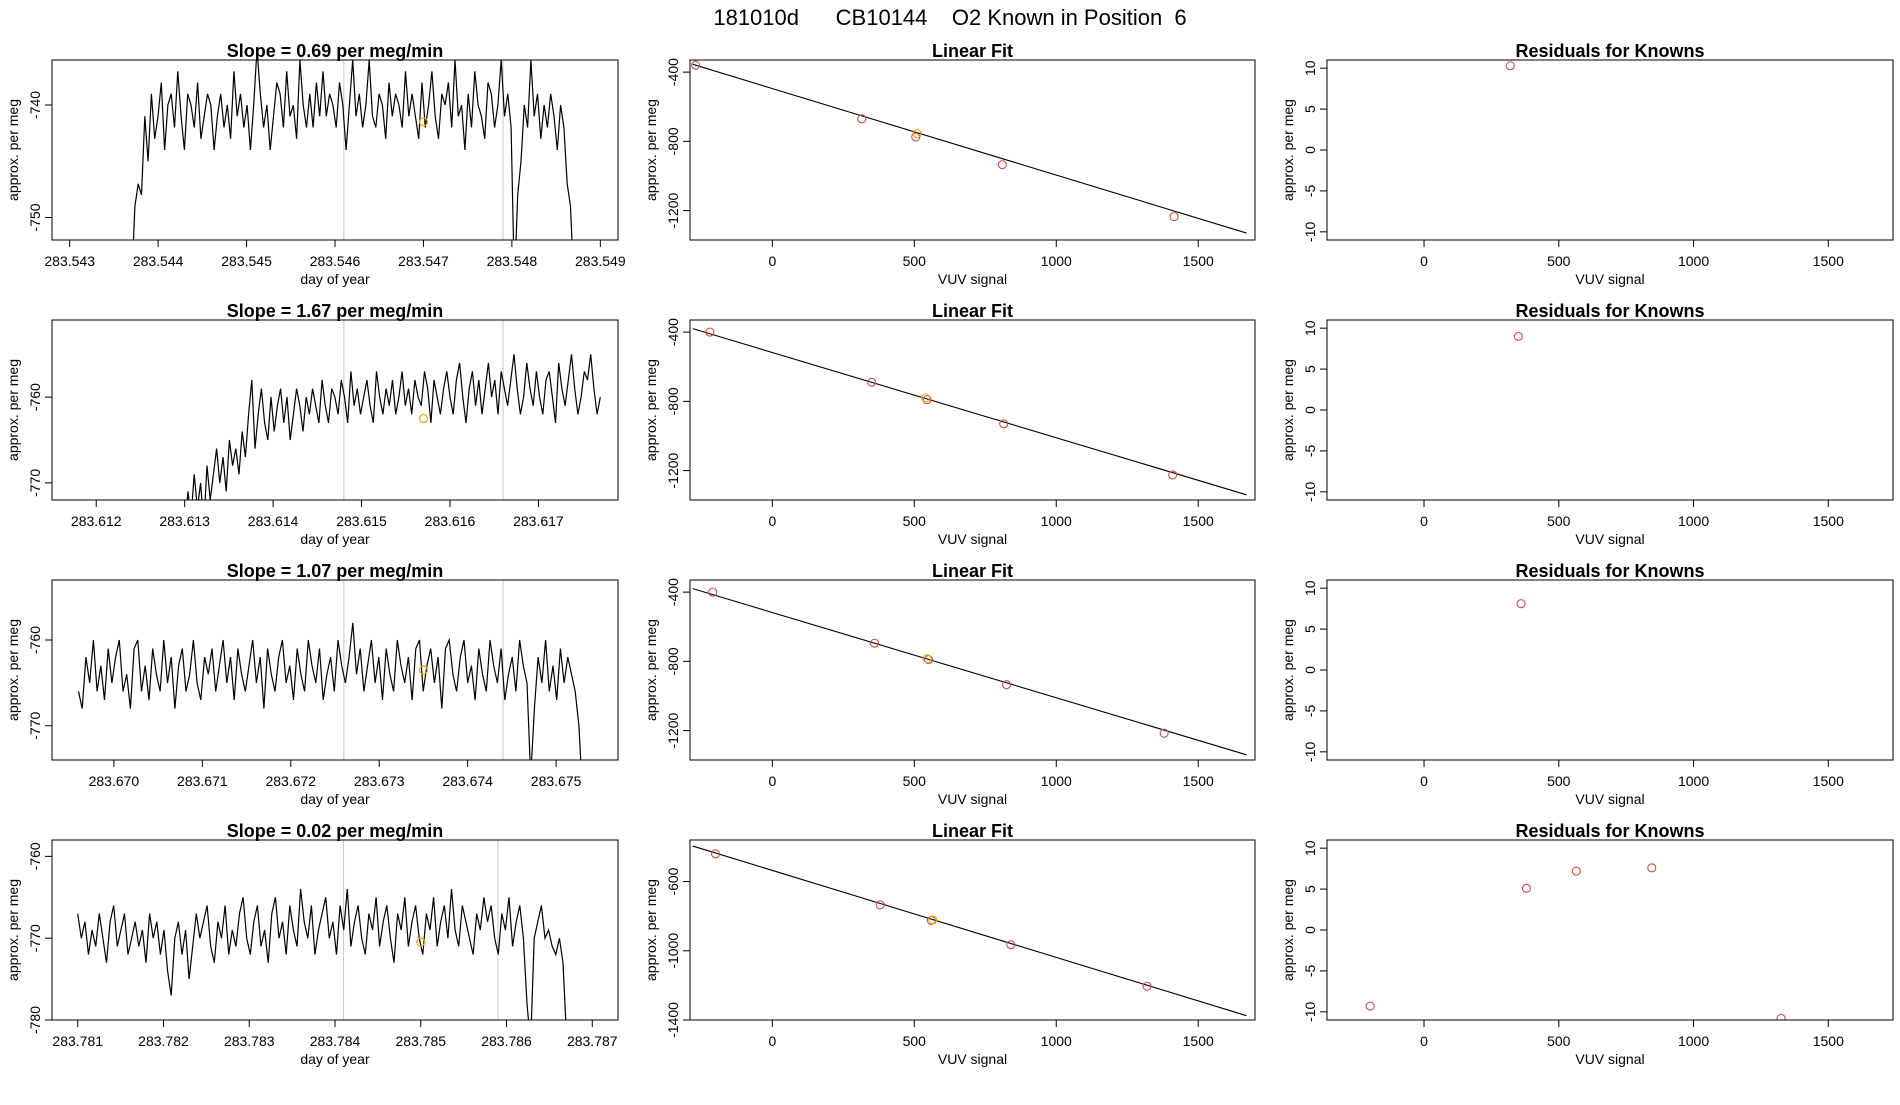 The width and height of the screenshot is (1900, 1105). I want to click on x-tick-label: 283.671, so click(202, 781).